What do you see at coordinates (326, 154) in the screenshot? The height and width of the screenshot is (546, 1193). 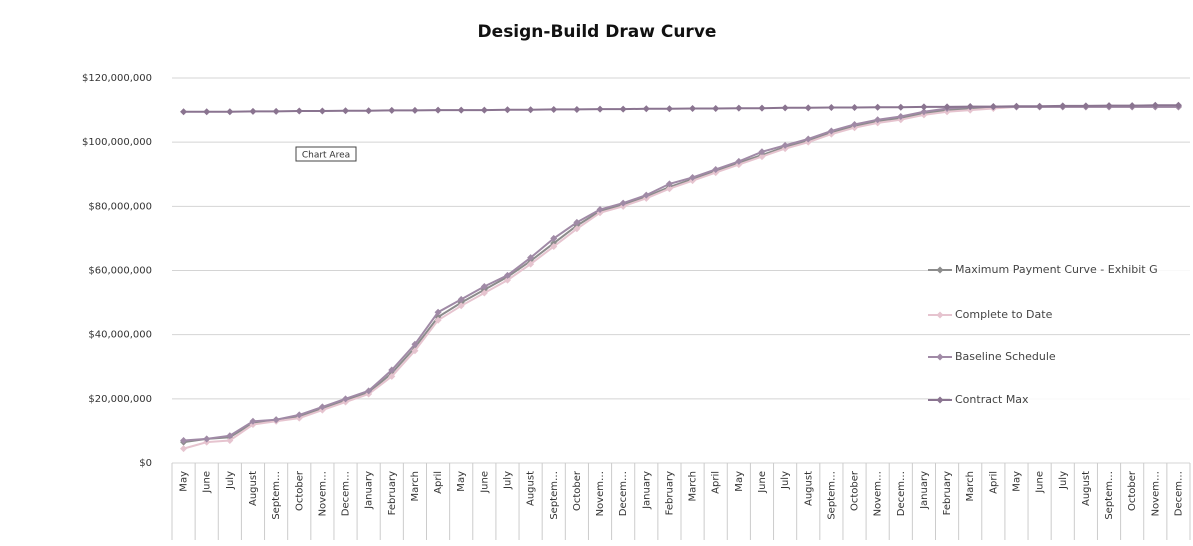 I see `annotation-box` at bounding box center [326, 154].